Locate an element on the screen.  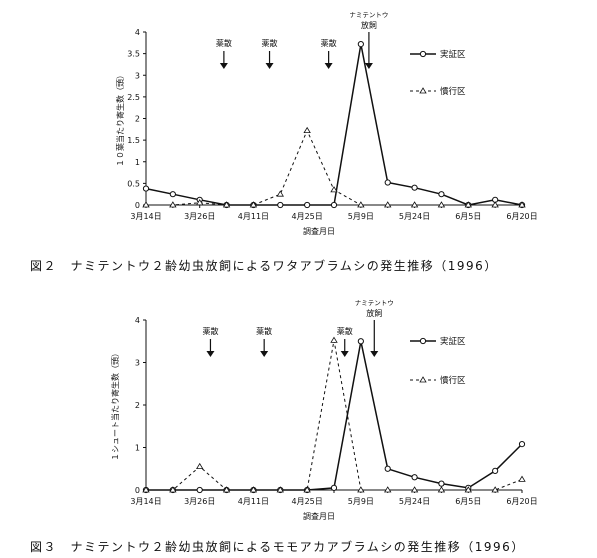
chart-1-x-tick-label: 3月26日 is located at coordinates (199, 216).